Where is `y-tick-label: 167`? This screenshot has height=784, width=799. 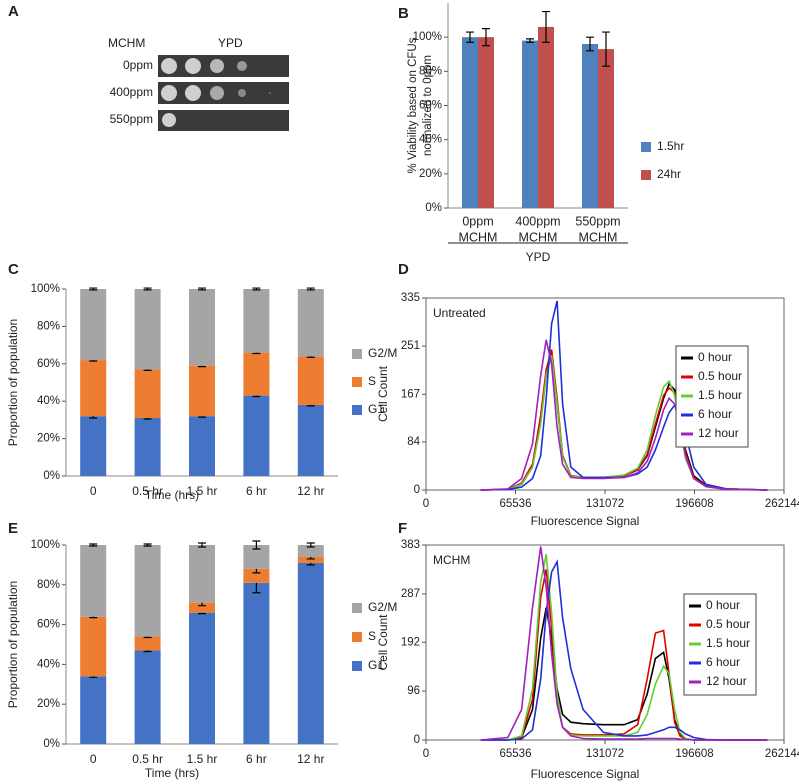
y-tick-label: 167 is located at coordinates (410, 394).